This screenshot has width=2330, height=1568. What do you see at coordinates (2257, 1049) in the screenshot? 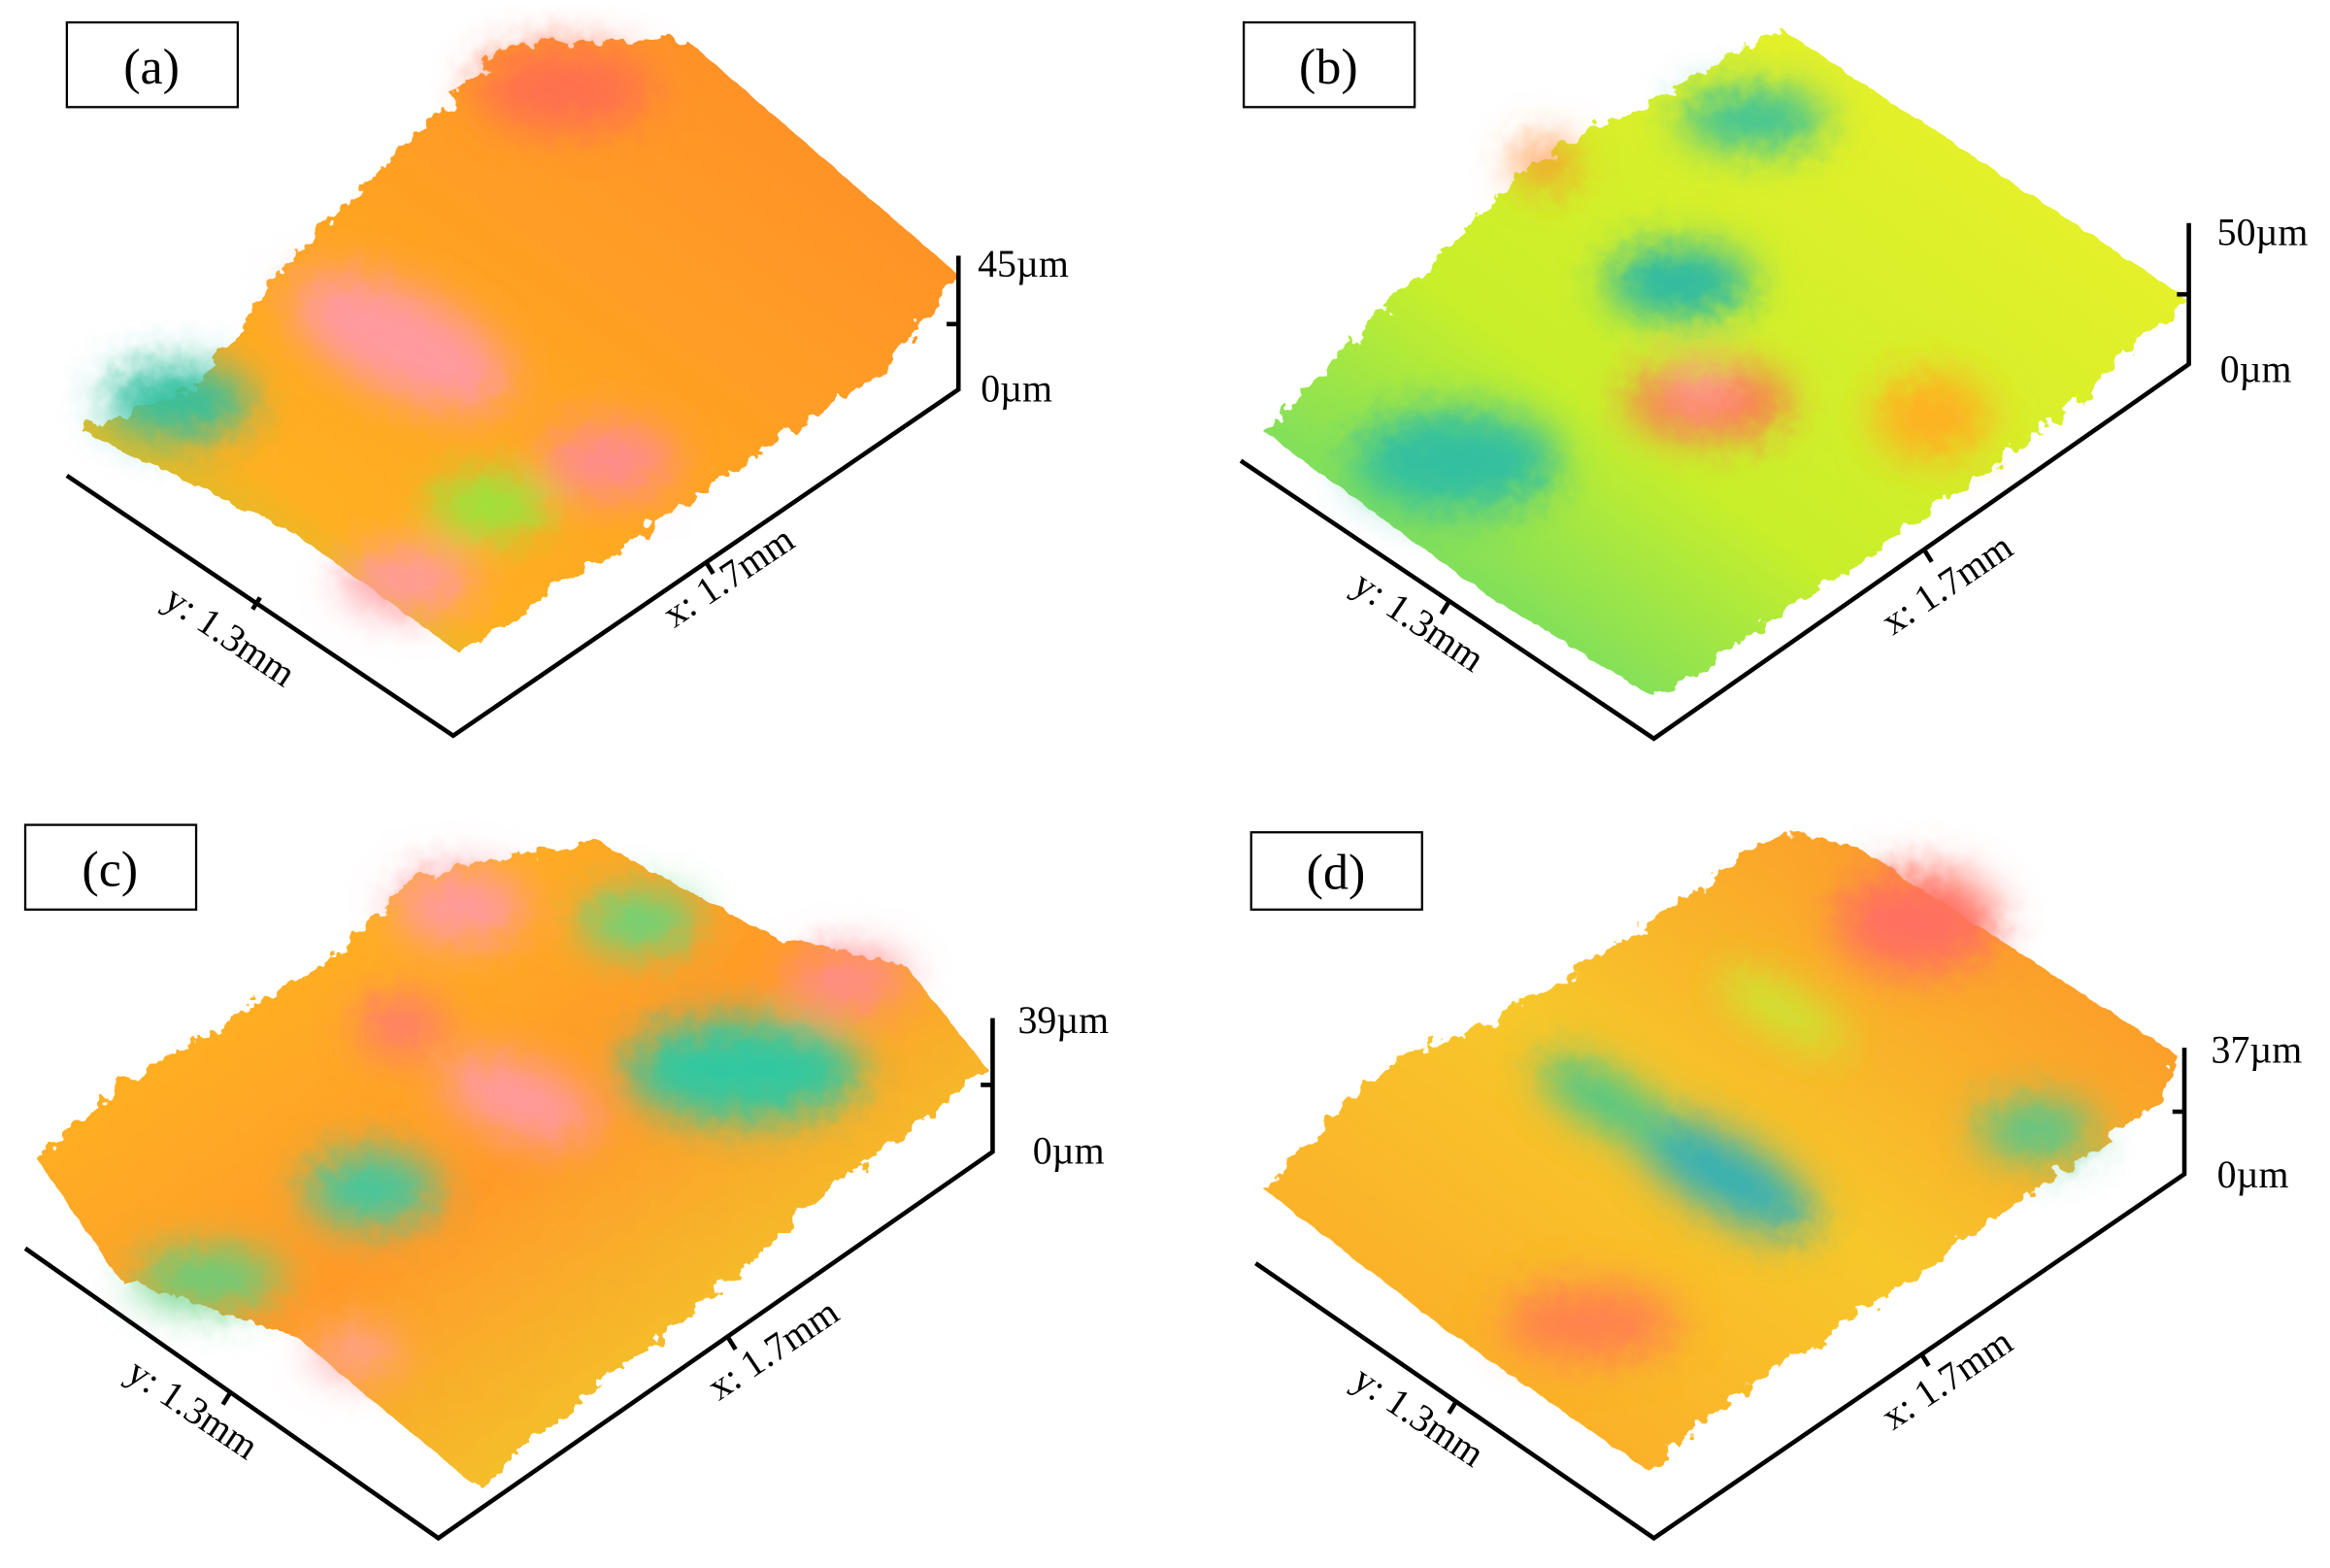
I see `z-top-label: 37µm` at bounding box center [2257, 1049].